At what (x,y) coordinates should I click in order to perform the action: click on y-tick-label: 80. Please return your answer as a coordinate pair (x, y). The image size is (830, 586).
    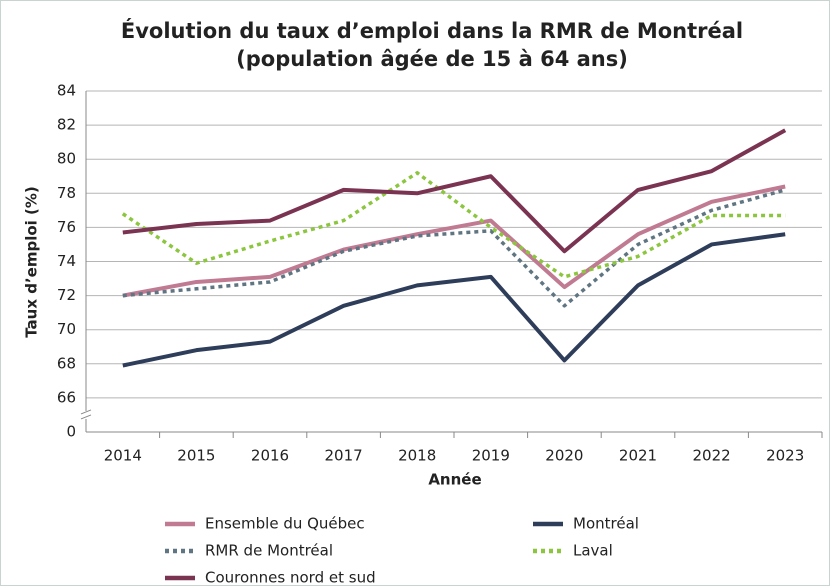
    Looking at the image, I should click on (66, 159).